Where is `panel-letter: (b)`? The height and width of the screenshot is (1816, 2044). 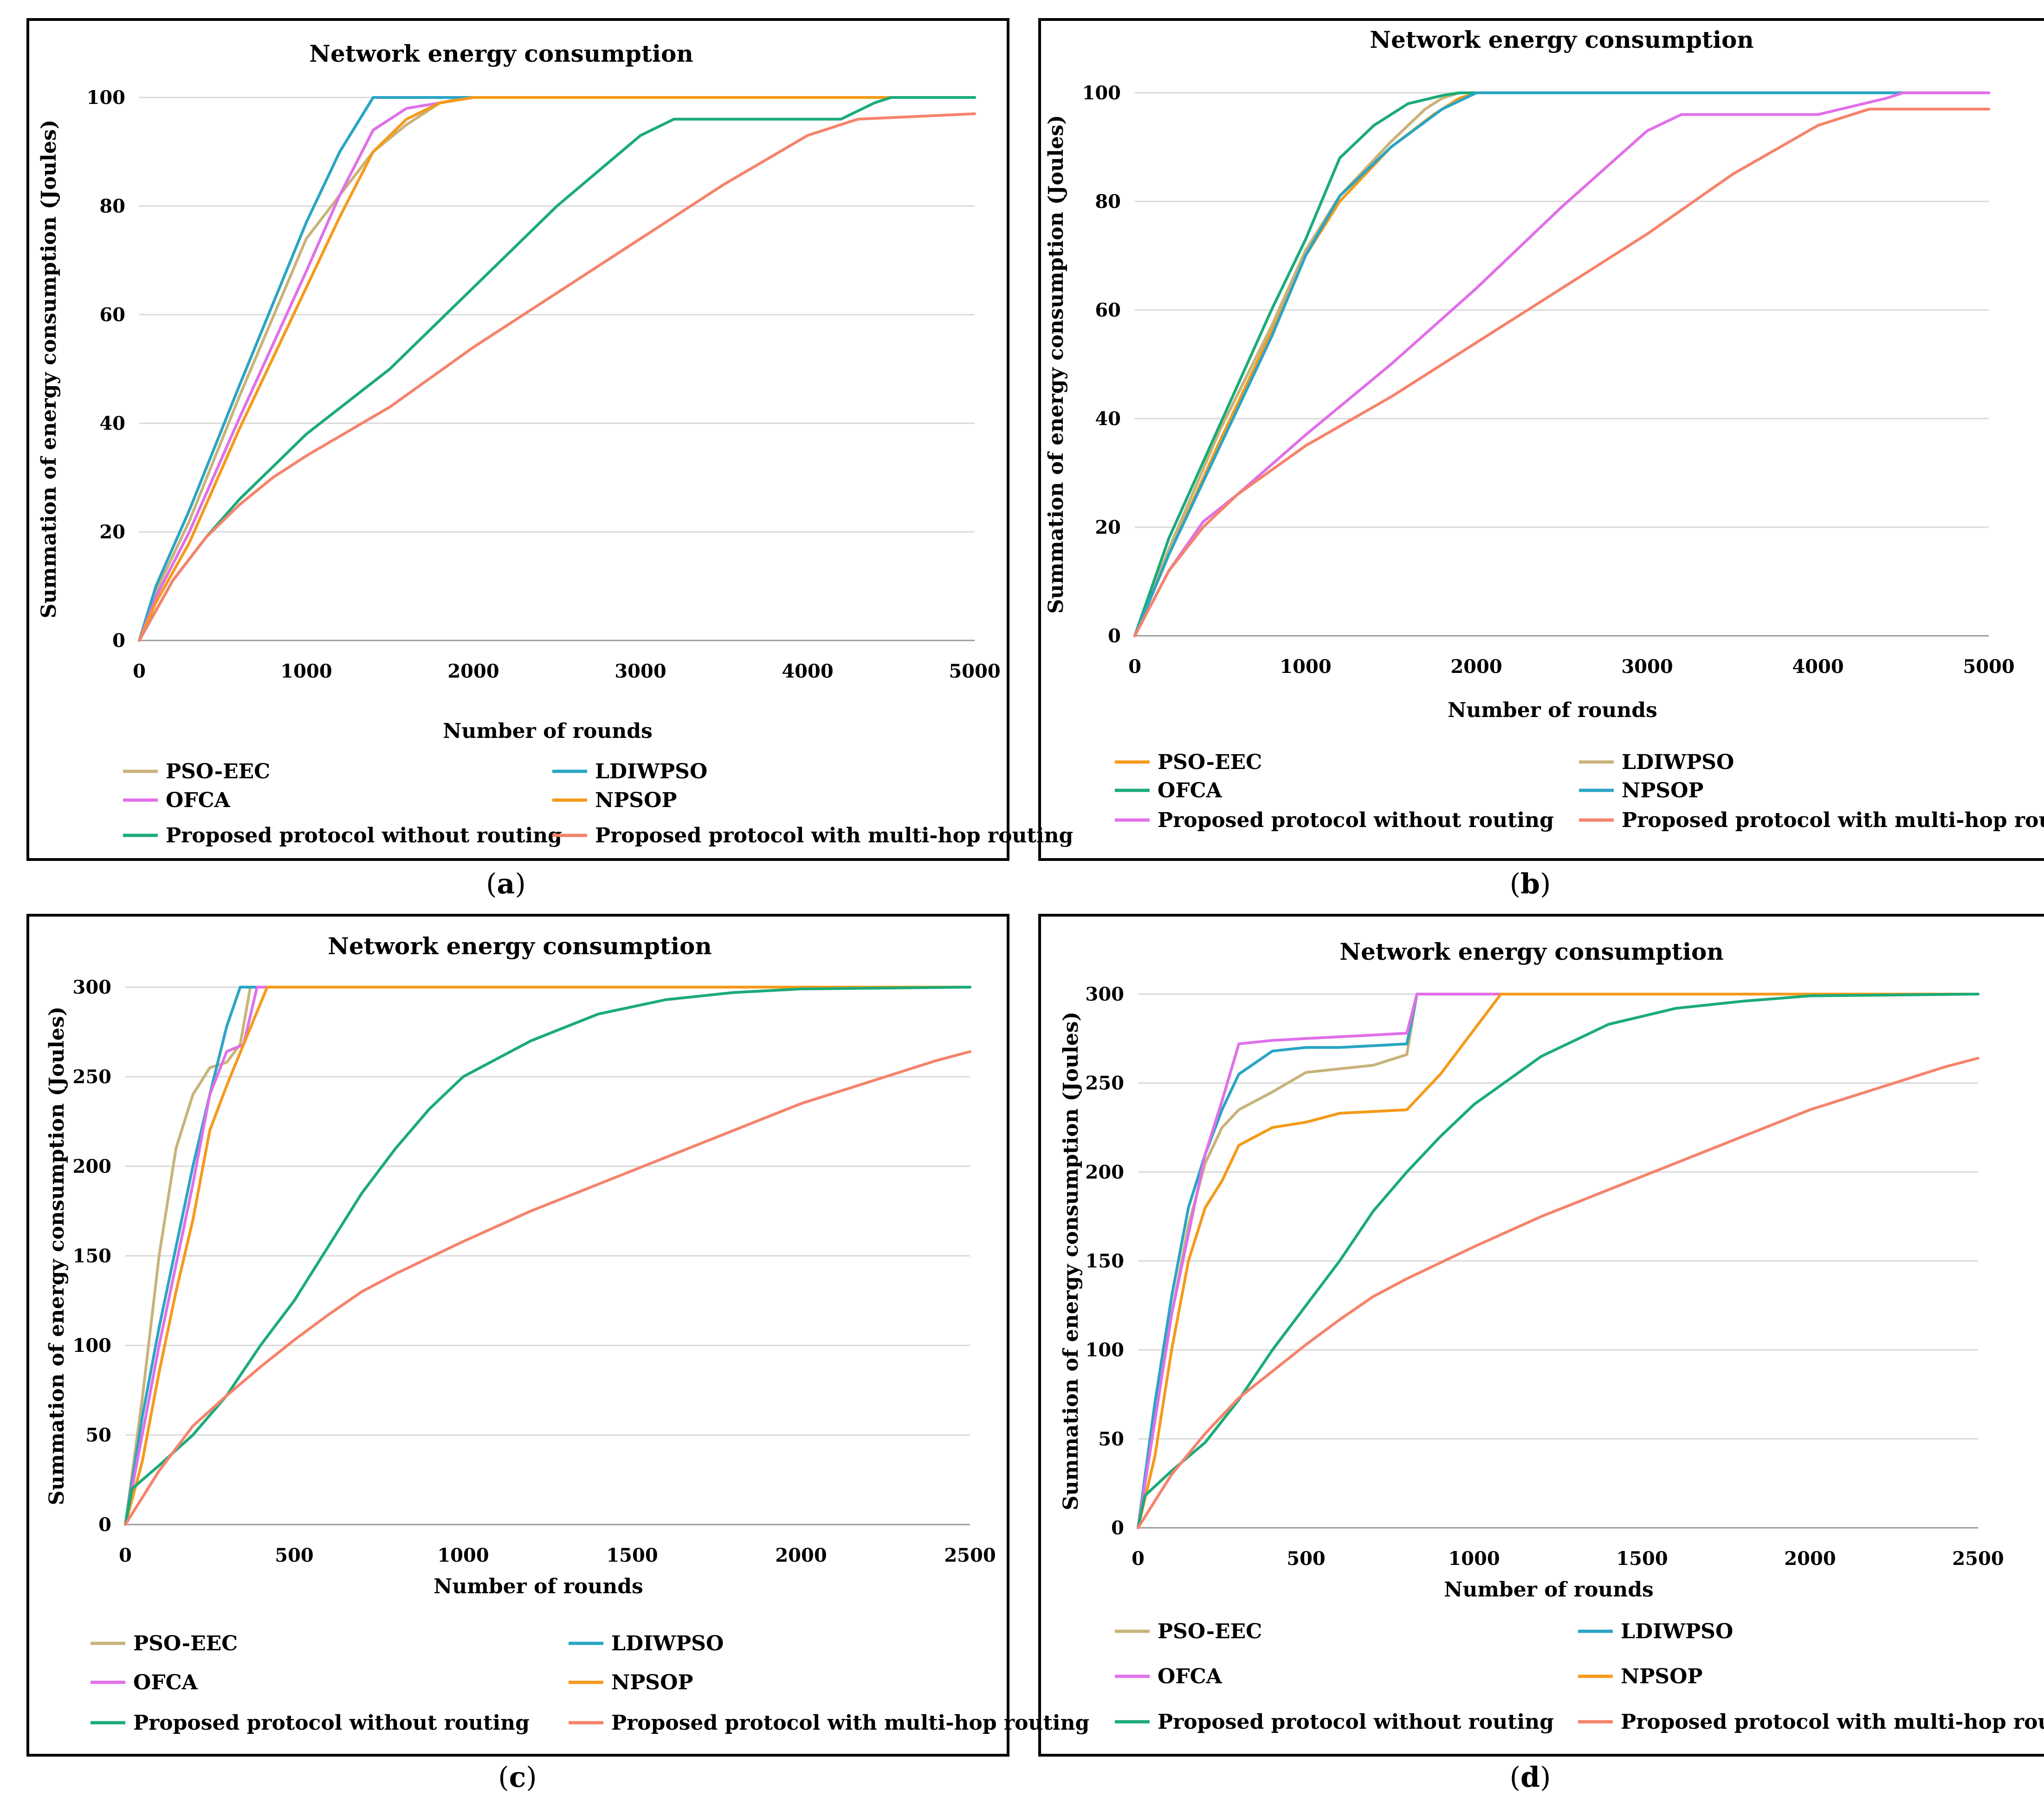
panel-letter: (b) is located at coordinates (1531, 884).